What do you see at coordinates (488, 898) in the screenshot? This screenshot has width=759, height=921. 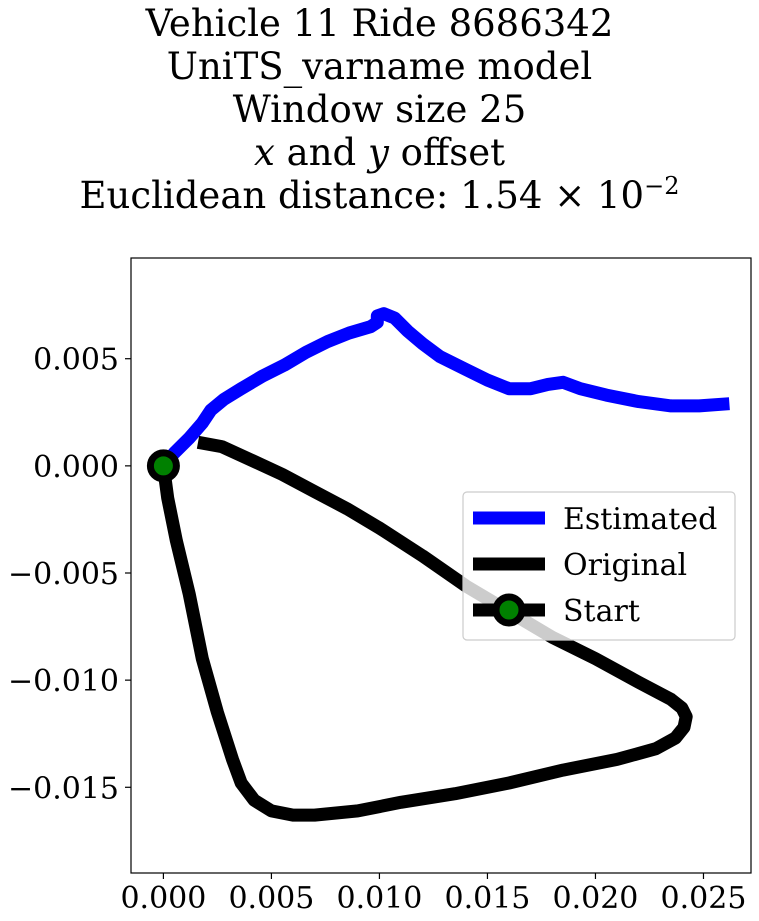 I see `x-tick-label: 0.015` at bounding box center [488, 898].